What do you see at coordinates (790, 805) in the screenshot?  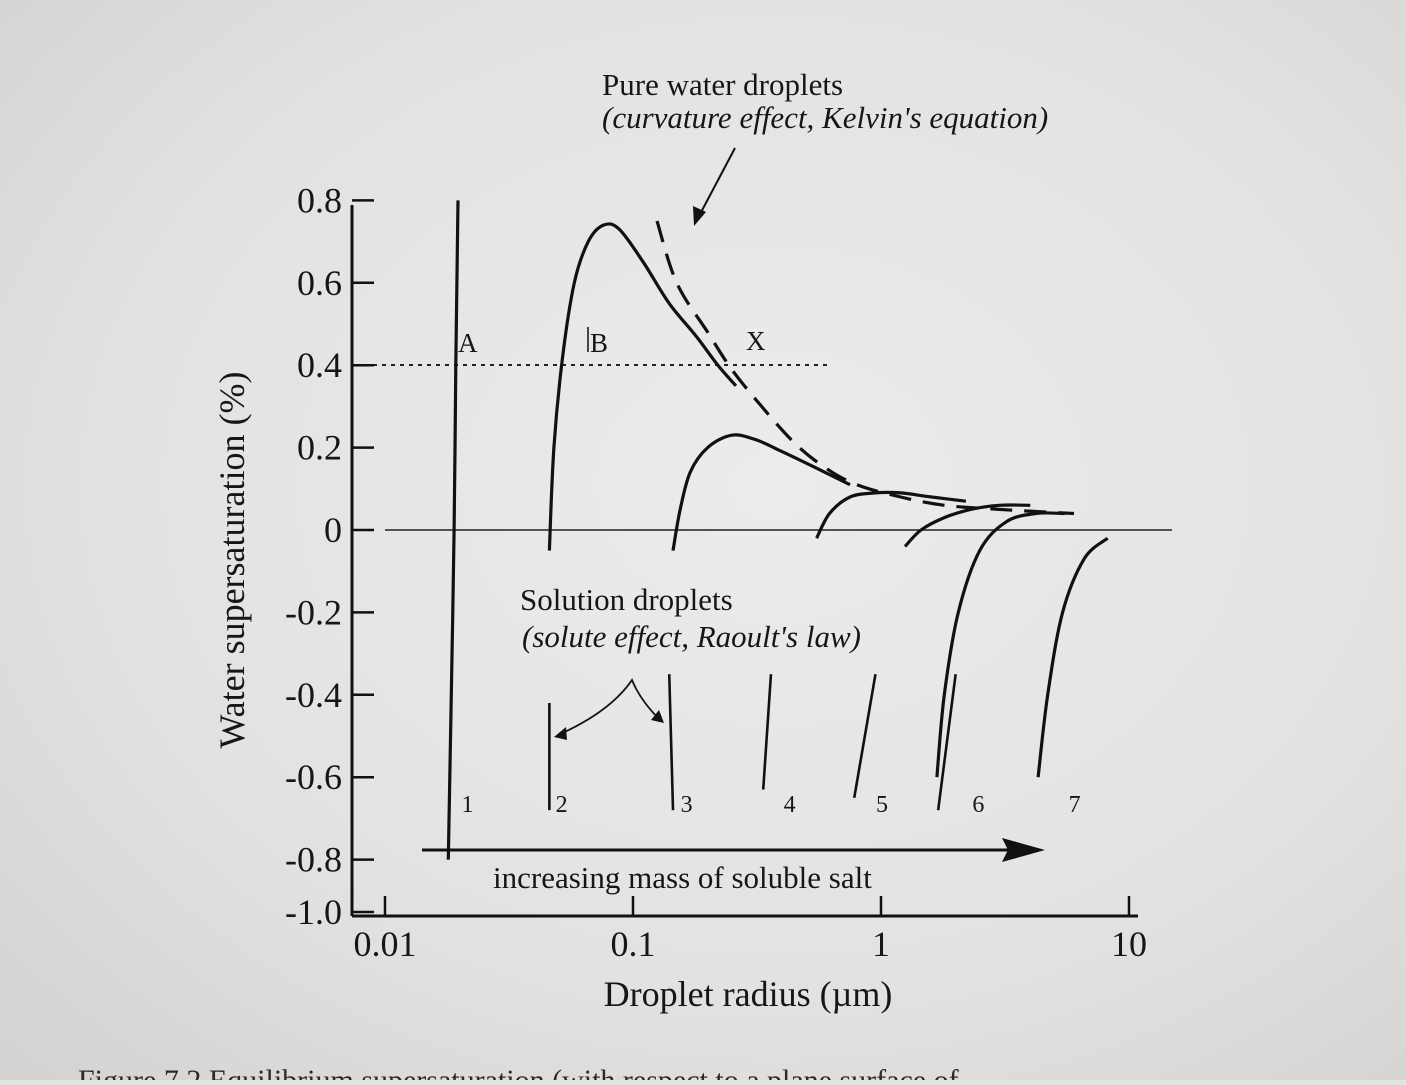 I see `curve-label-4: 4` at bounding box center [790, 805].